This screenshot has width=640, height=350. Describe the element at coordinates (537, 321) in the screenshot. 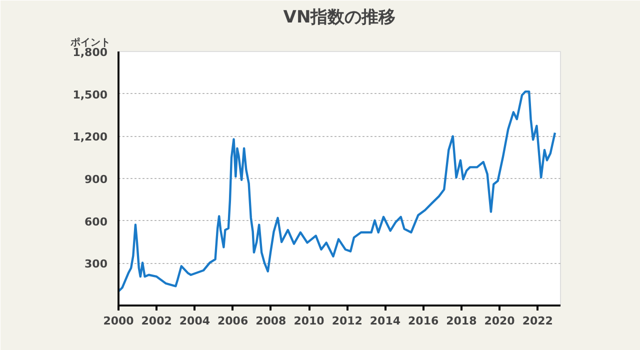

I see `x-tick-label: 2022` at that location.